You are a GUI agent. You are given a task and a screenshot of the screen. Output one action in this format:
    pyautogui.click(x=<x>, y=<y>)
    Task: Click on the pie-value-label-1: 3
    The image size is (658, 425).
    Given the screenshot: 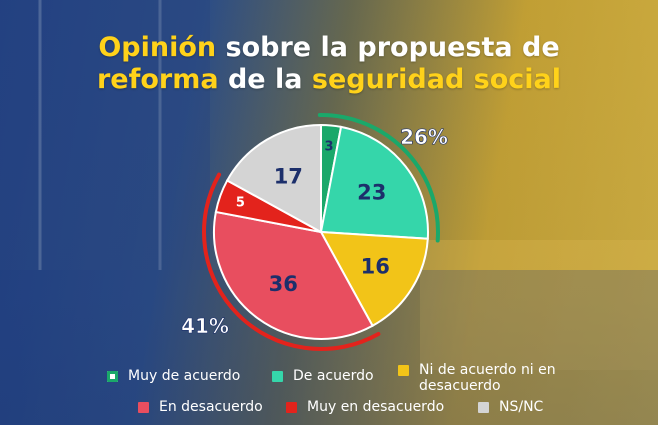 What is the action you would take?
    pyautogui.click(x=329, y=146)
    